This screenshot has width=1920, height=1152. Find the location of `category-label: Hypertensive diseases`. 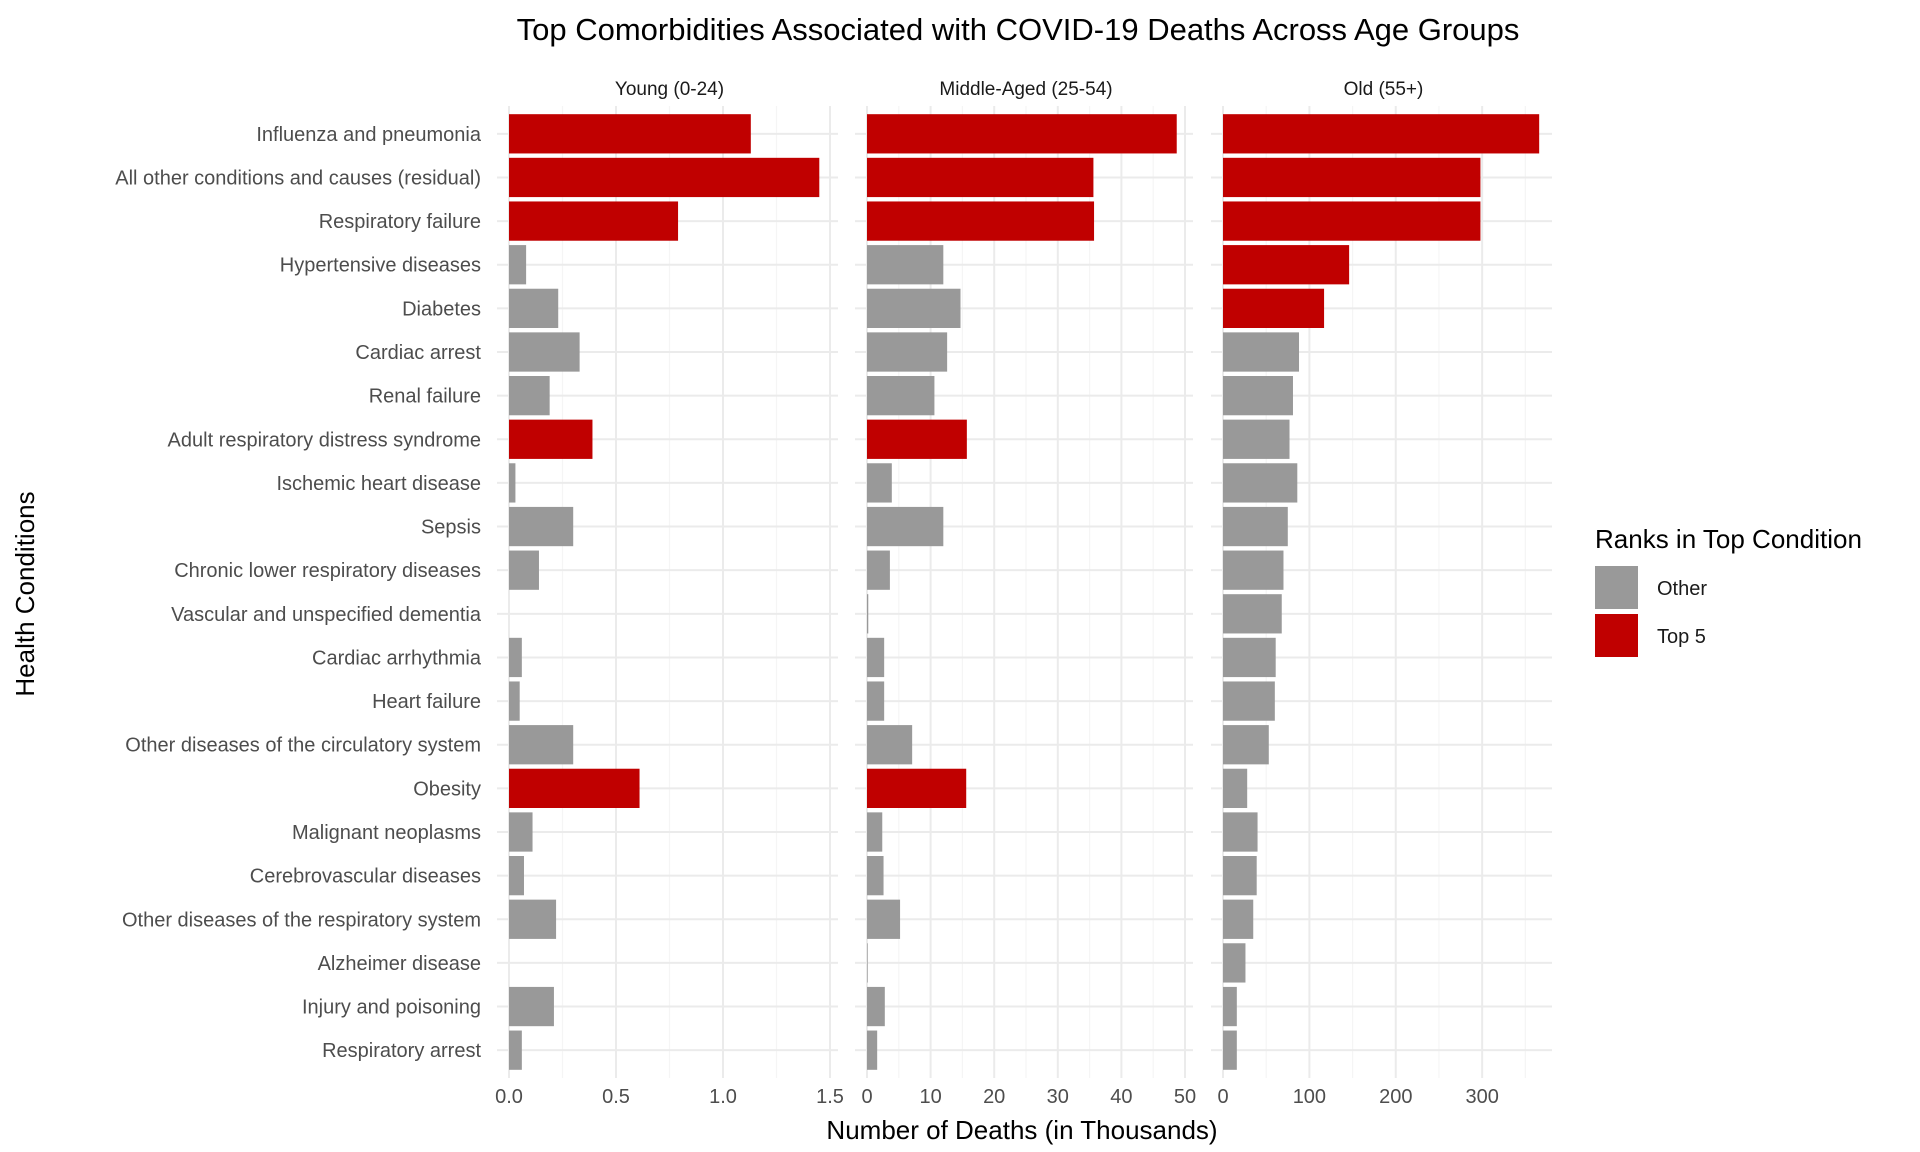

category-label: Hypertensive diseases is located at coordinates (380, 266).